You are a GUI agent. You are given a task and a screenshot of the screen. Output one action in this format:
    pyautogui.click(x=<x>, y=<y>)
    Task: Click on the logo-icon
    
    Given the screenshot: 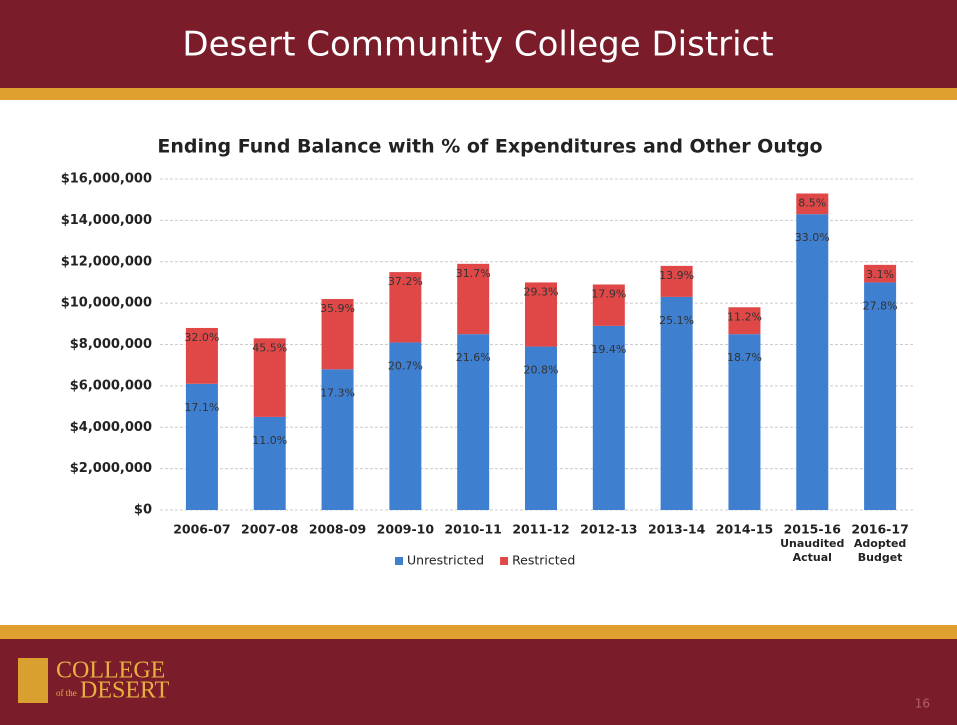 What is the action you would take?
    pyautogui.click(x=33, y=680)
    